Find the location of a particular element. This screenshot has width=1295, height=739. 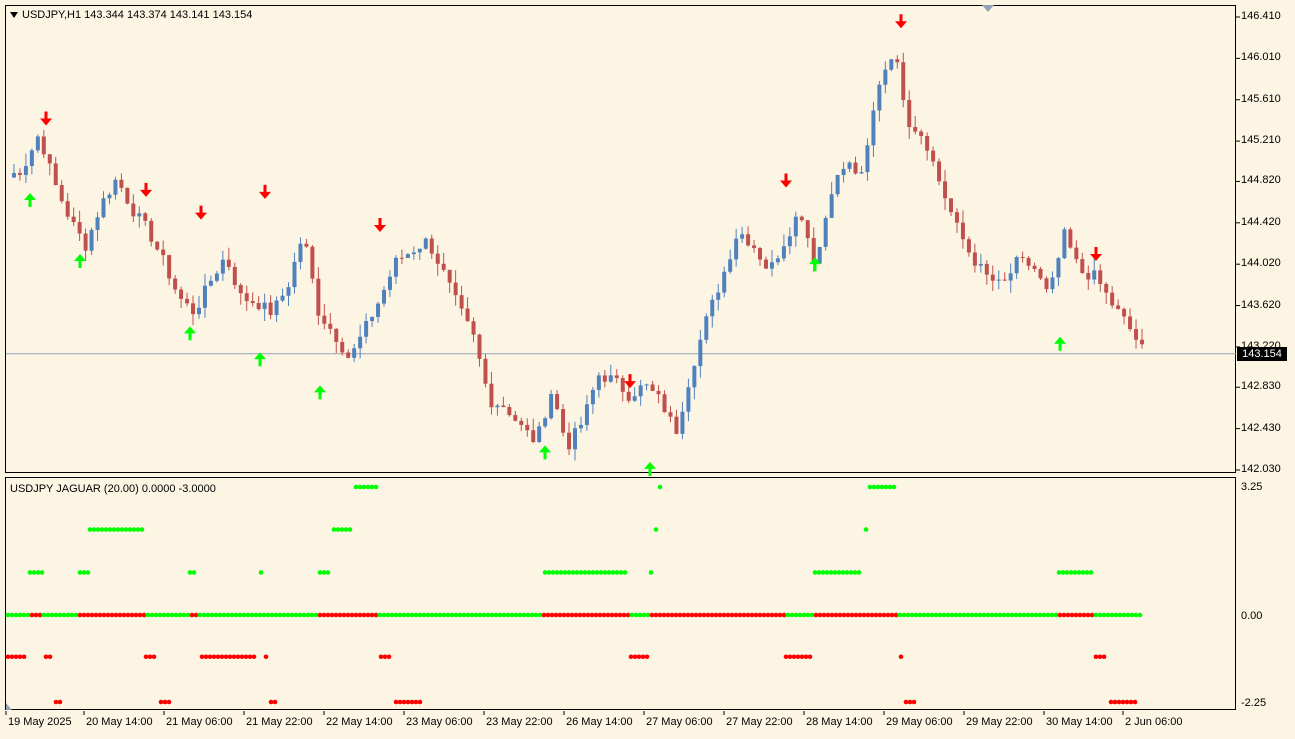

chart-menu-triangle-icon is located at coordinates (14, 15).